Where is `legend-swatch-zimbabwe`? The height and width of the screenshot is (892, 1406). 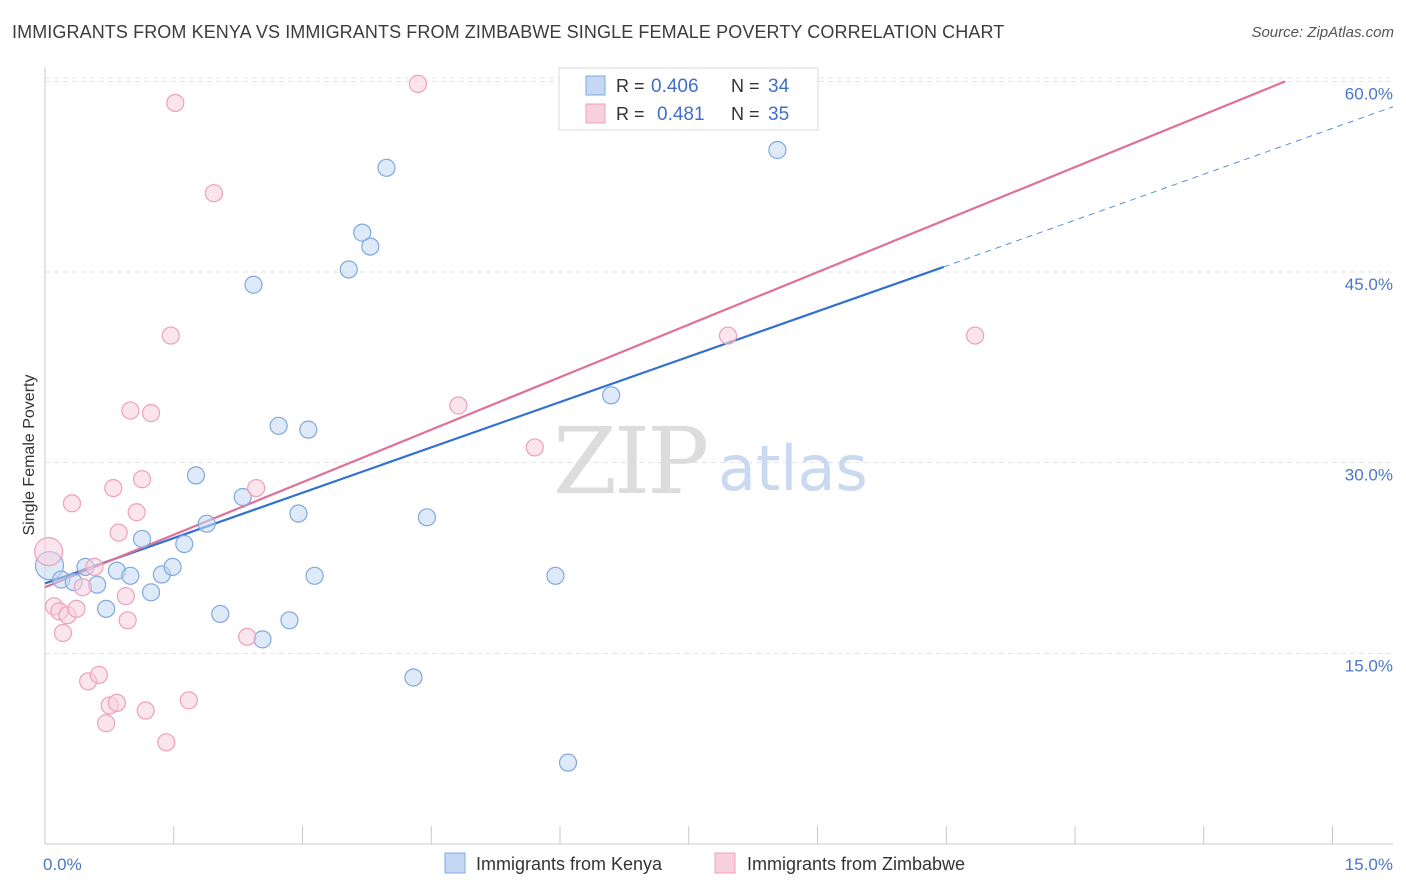
legend-swatch-zimbabwe is located at coordinates (595, 113).